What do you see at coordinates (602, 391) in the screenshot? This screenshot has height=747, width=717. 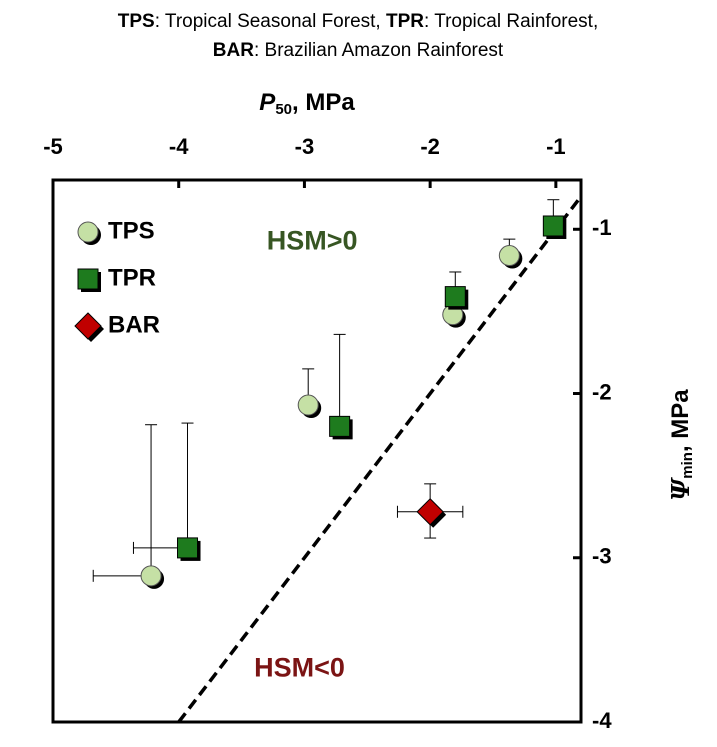 I see `y-tick-label: -2` at bounding box center [602, 391].